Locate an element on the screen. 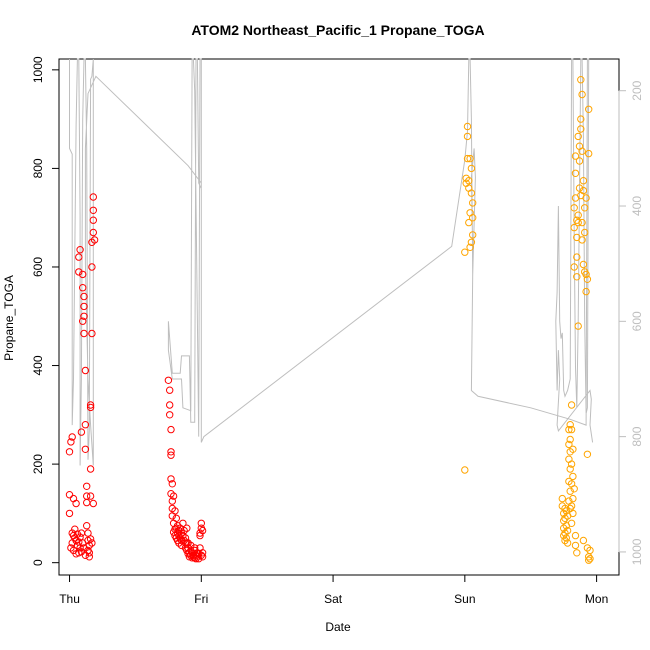 The height and width of the screenshot is (650, 650). x-tick-label: Fri is located at coordinates (201, 599).